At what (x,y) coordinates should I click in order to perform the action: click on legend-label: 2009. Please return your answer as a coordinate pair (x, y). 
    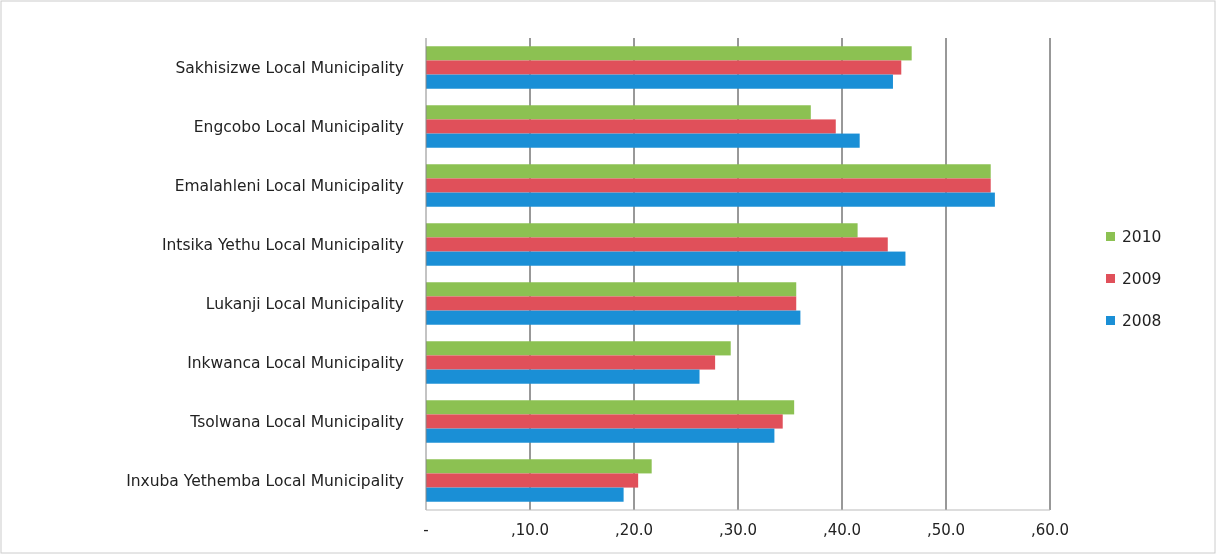
    Looking at the image, I should click on (1142, 279).